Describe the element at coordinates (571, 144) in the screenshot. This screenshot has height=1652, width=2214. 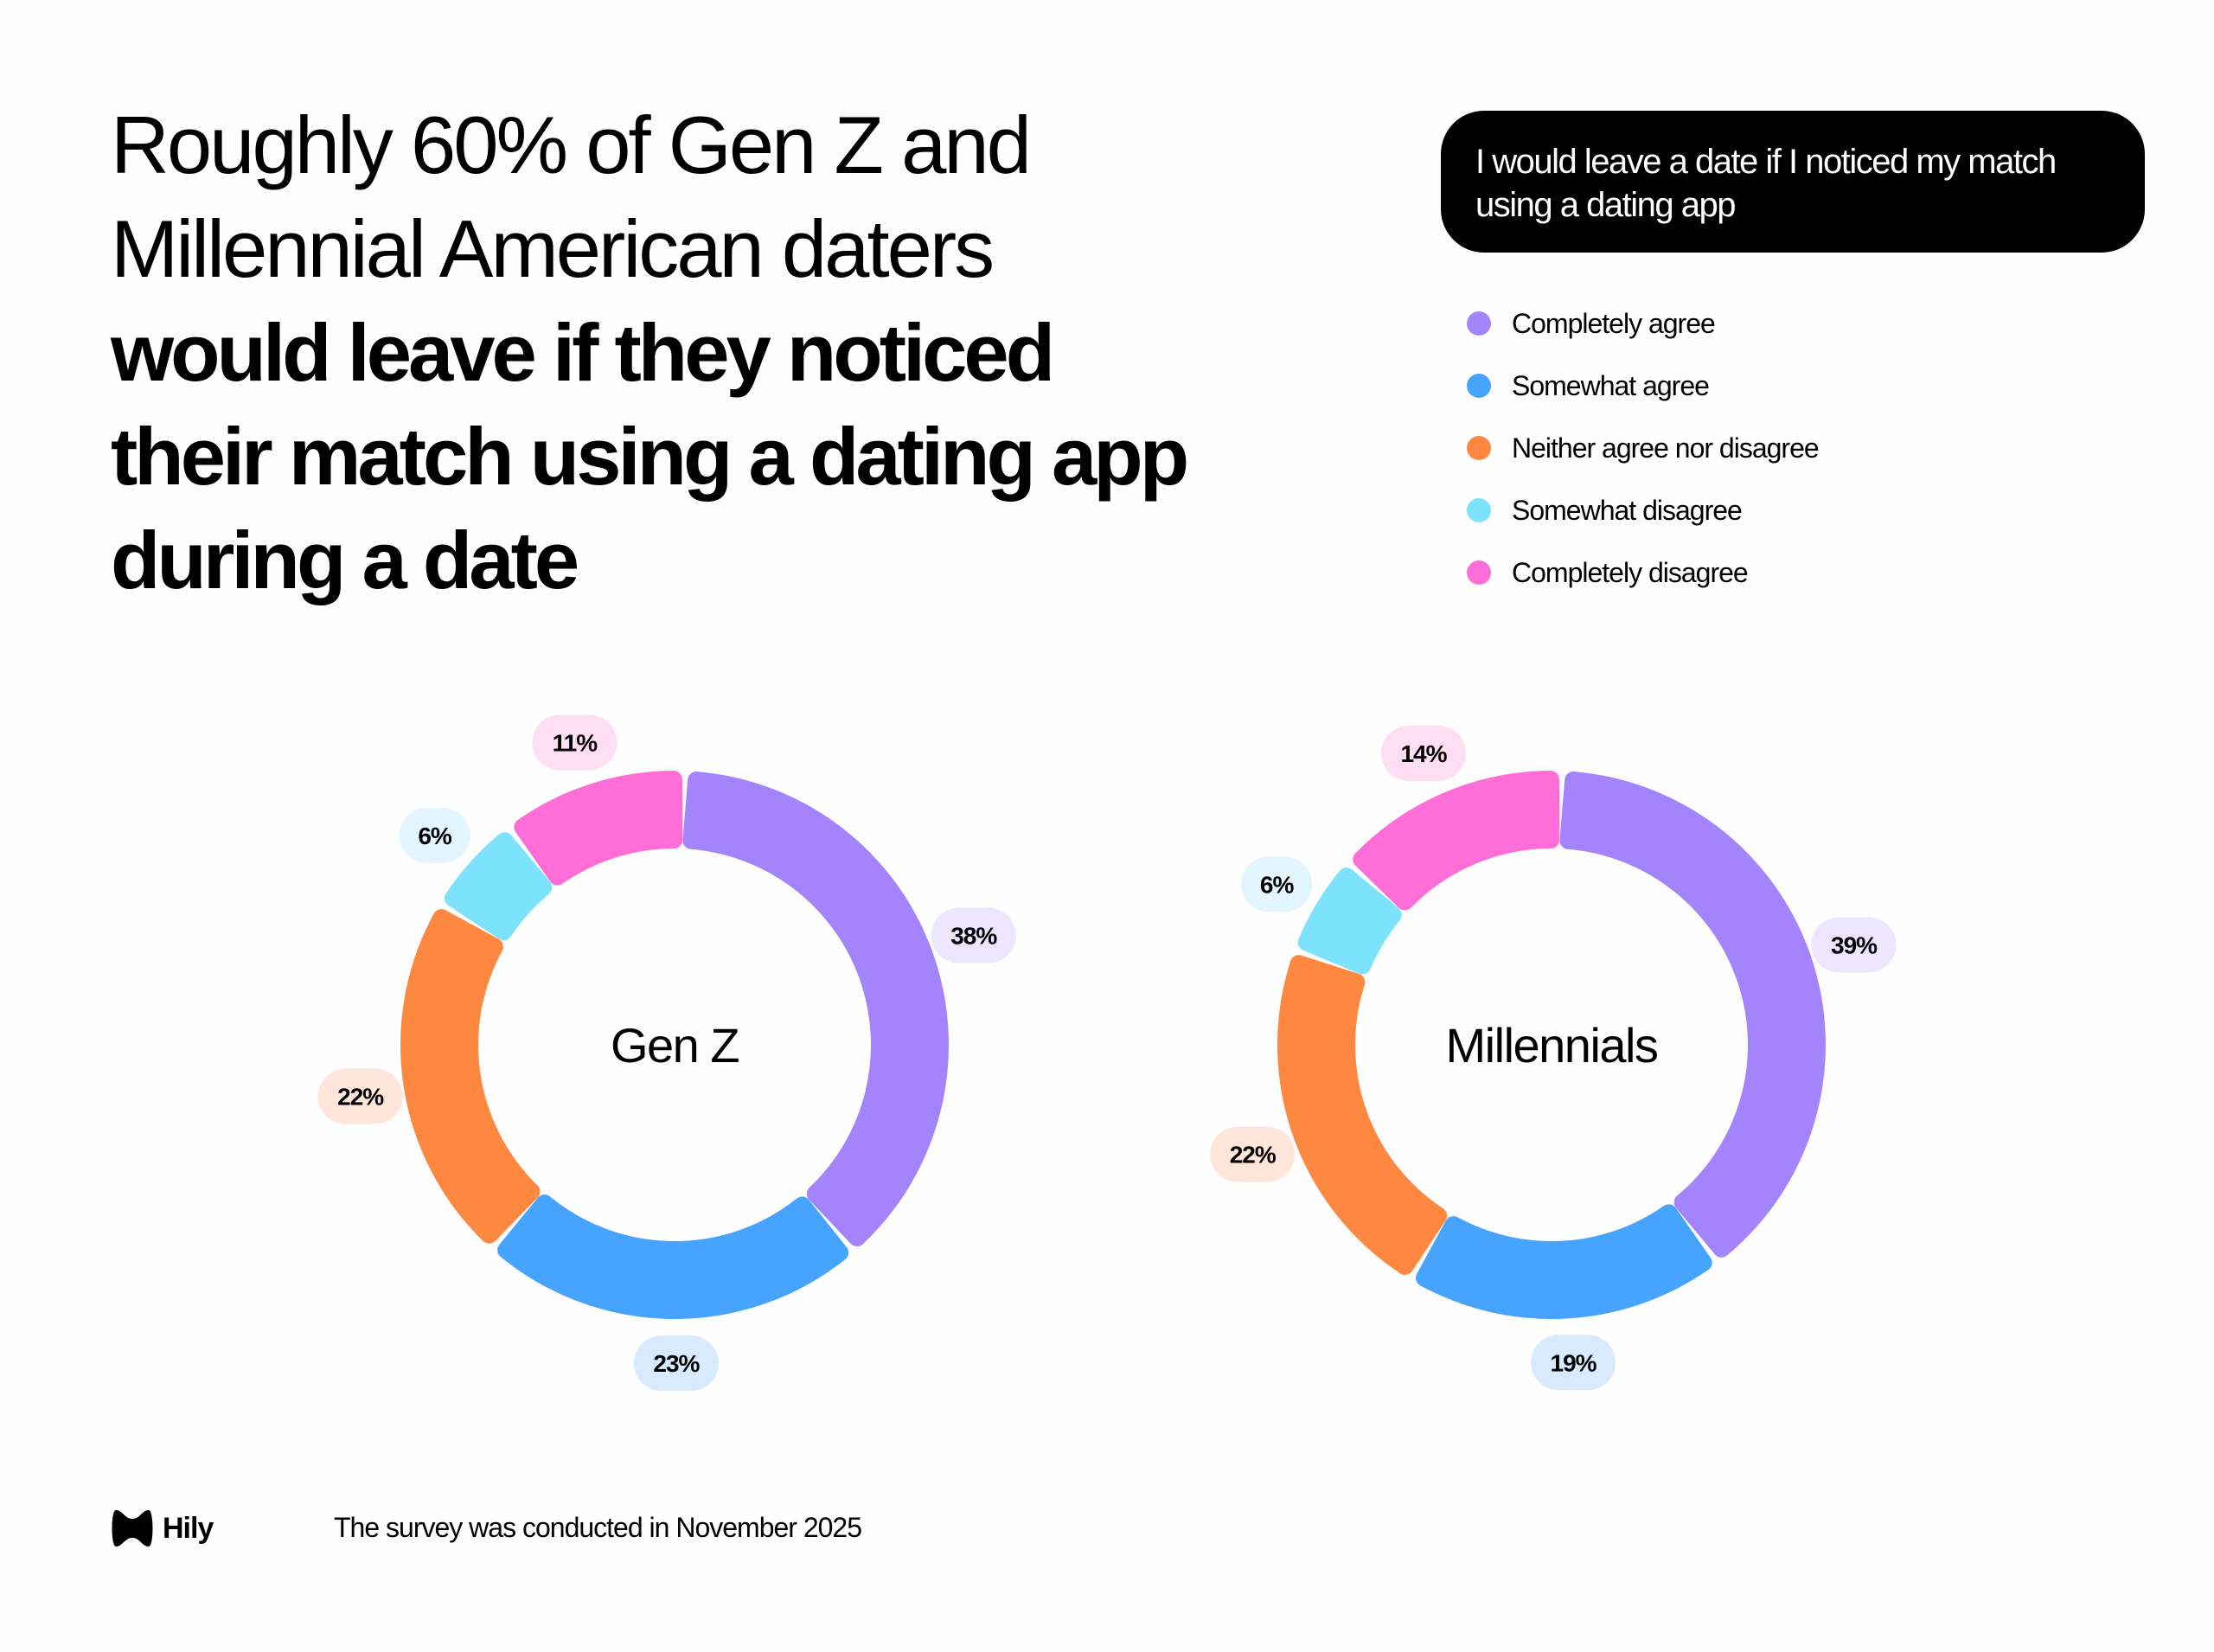
I see `headline-line: Roughly 60% of Gen Z and` at that location.